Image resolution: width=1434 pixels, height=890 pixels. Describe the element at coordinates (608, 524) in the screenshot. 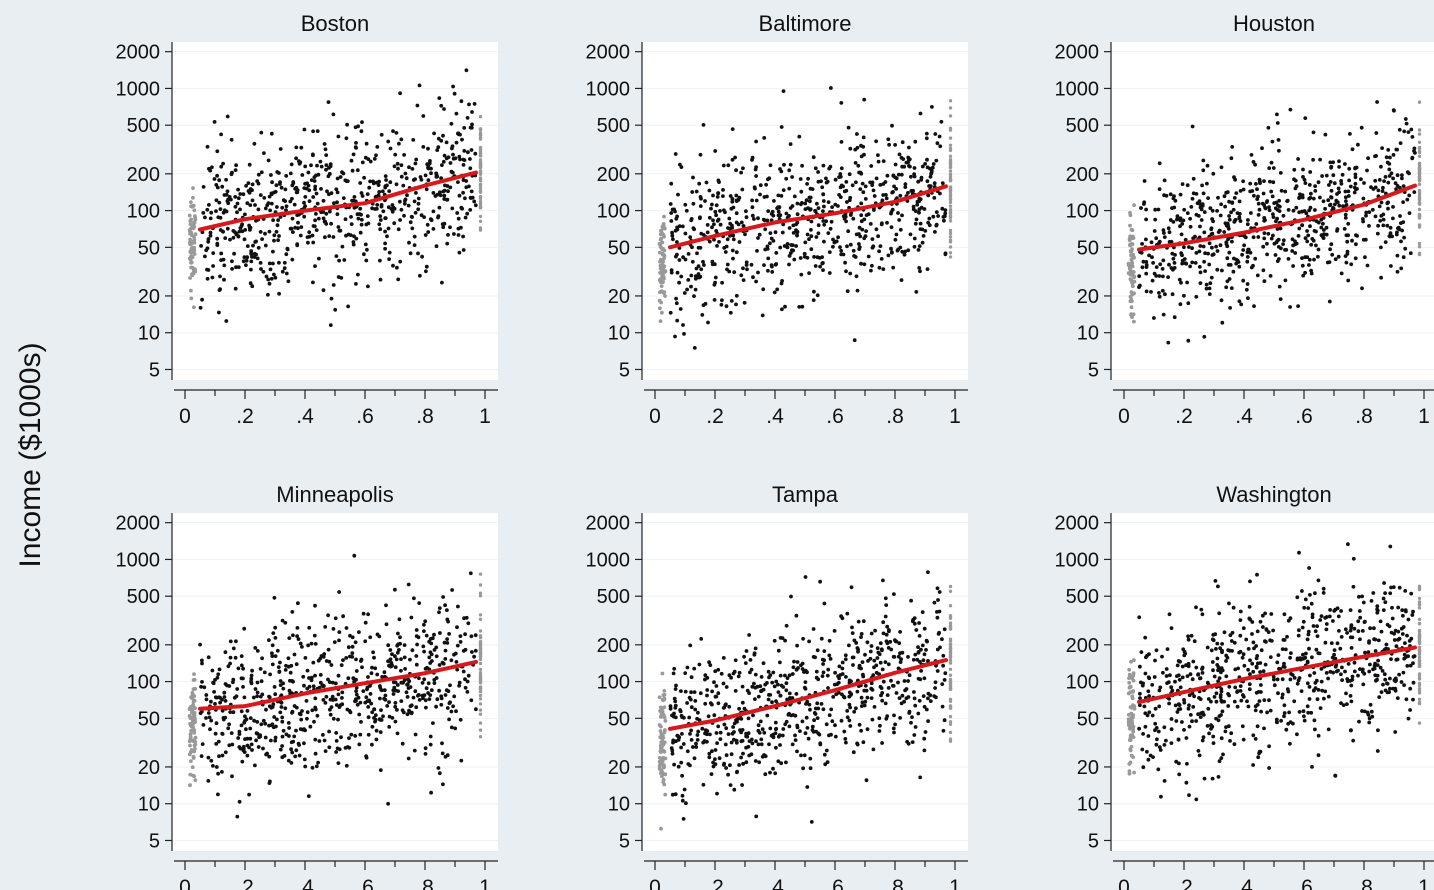

I see `y-tick-label: 2000` at that location.